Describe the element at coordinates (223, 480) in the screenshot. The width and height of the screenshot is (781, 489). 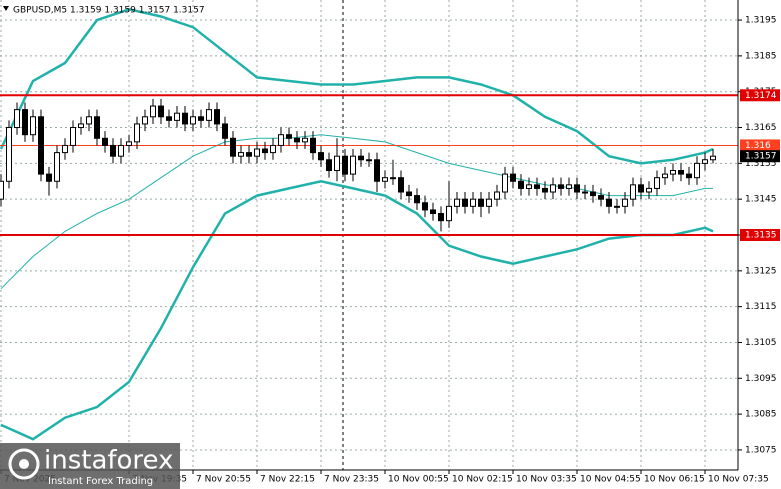
I see `x-tick-label: 7 Nov 20:55` at that location.